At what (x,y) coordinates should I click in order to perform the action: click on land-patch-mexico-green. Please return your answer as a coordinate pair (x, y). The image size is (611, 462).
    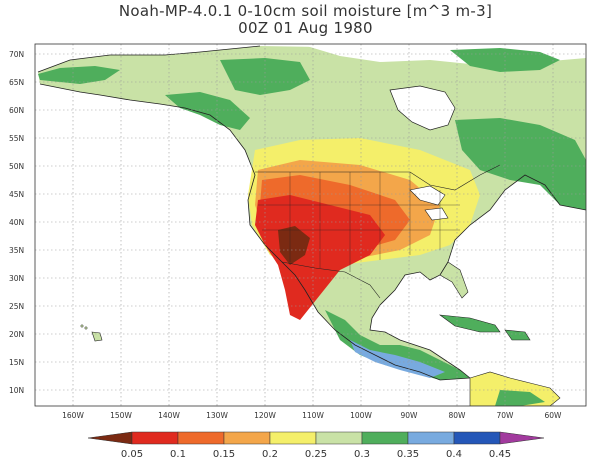
    Looking at the image, I should click on (397, 345).